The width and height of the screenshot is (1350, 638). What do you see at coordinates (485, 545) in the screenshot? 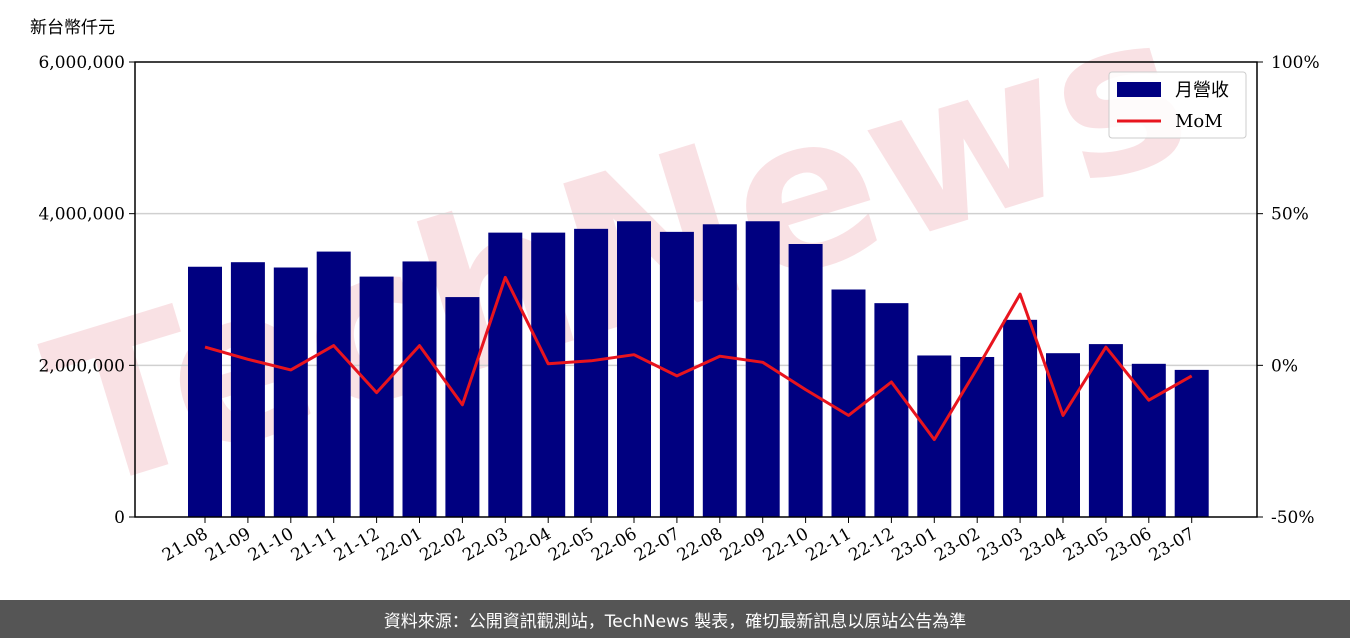
I see `x-tick-label: 22-03` at bounding box center [485, 545].